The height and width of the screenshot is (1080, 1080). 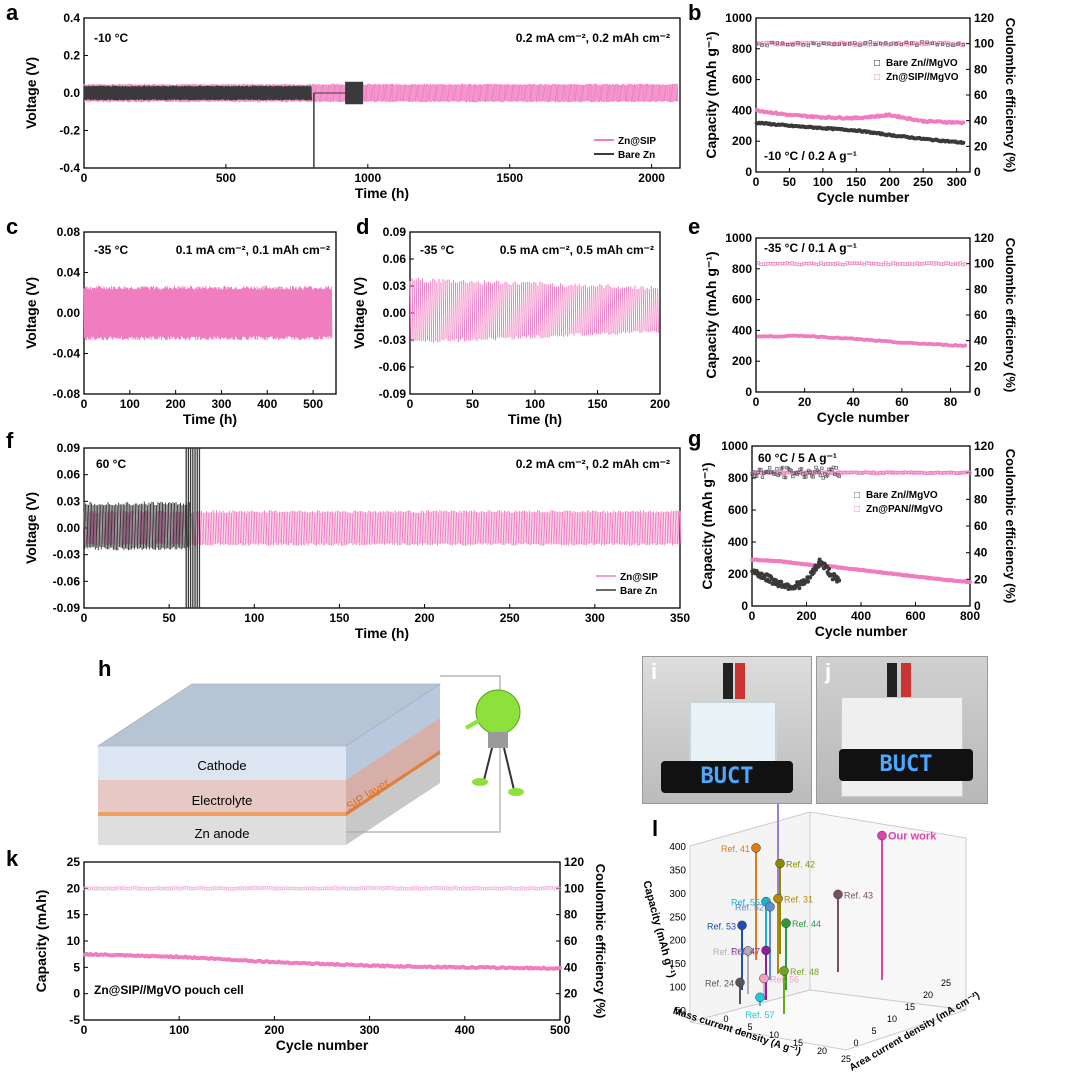 I want to click on layer-label-zn-anode: Zn anode, so click(x=222, y=833).